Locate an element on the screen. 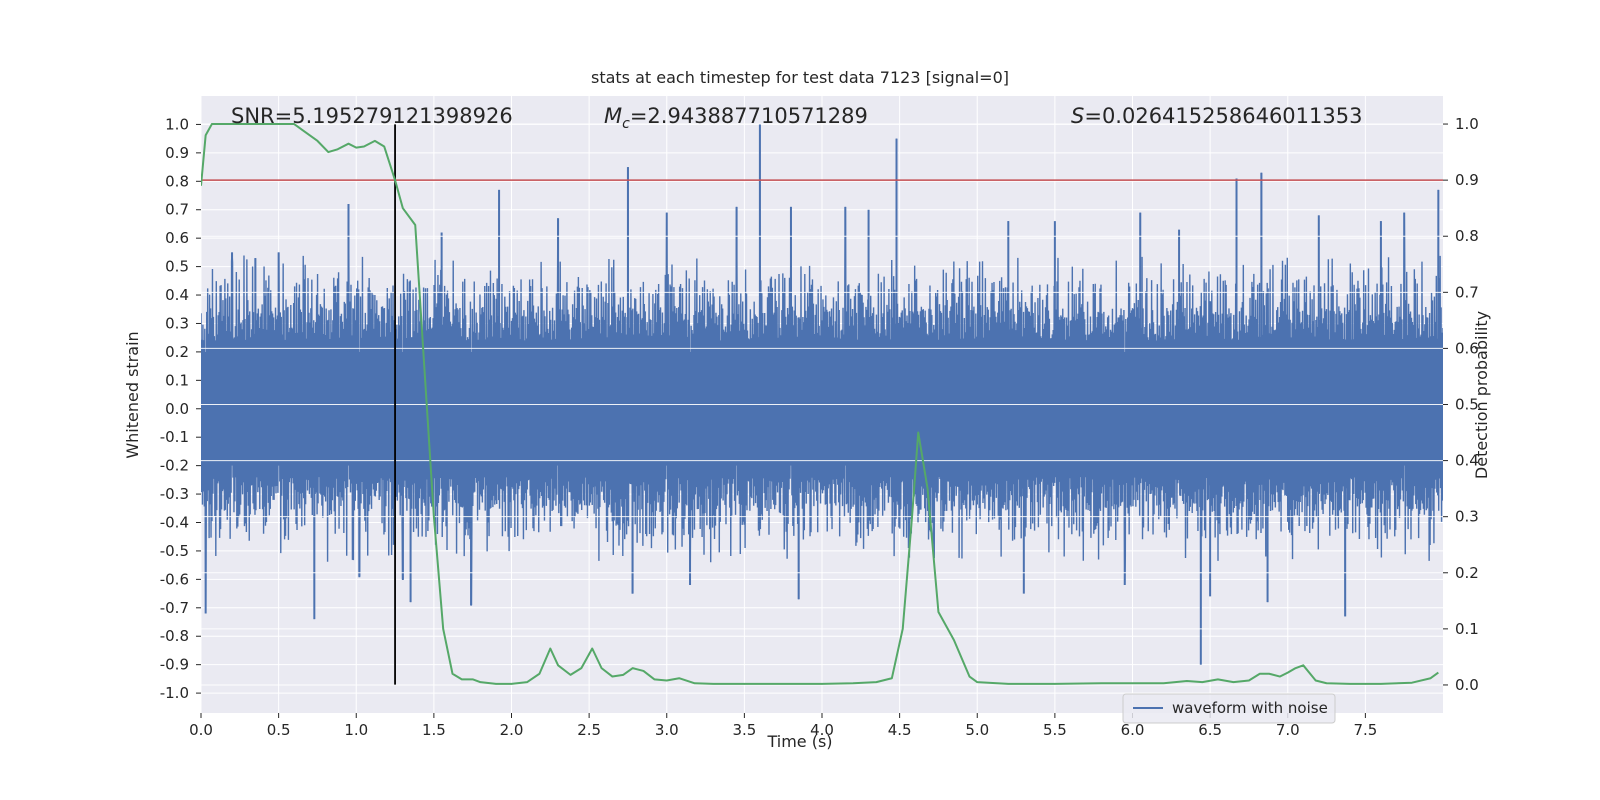 The height and width of the screenshot is (800, 1600). y-tick-label: 0.3 is located at coordinates (177, 323).